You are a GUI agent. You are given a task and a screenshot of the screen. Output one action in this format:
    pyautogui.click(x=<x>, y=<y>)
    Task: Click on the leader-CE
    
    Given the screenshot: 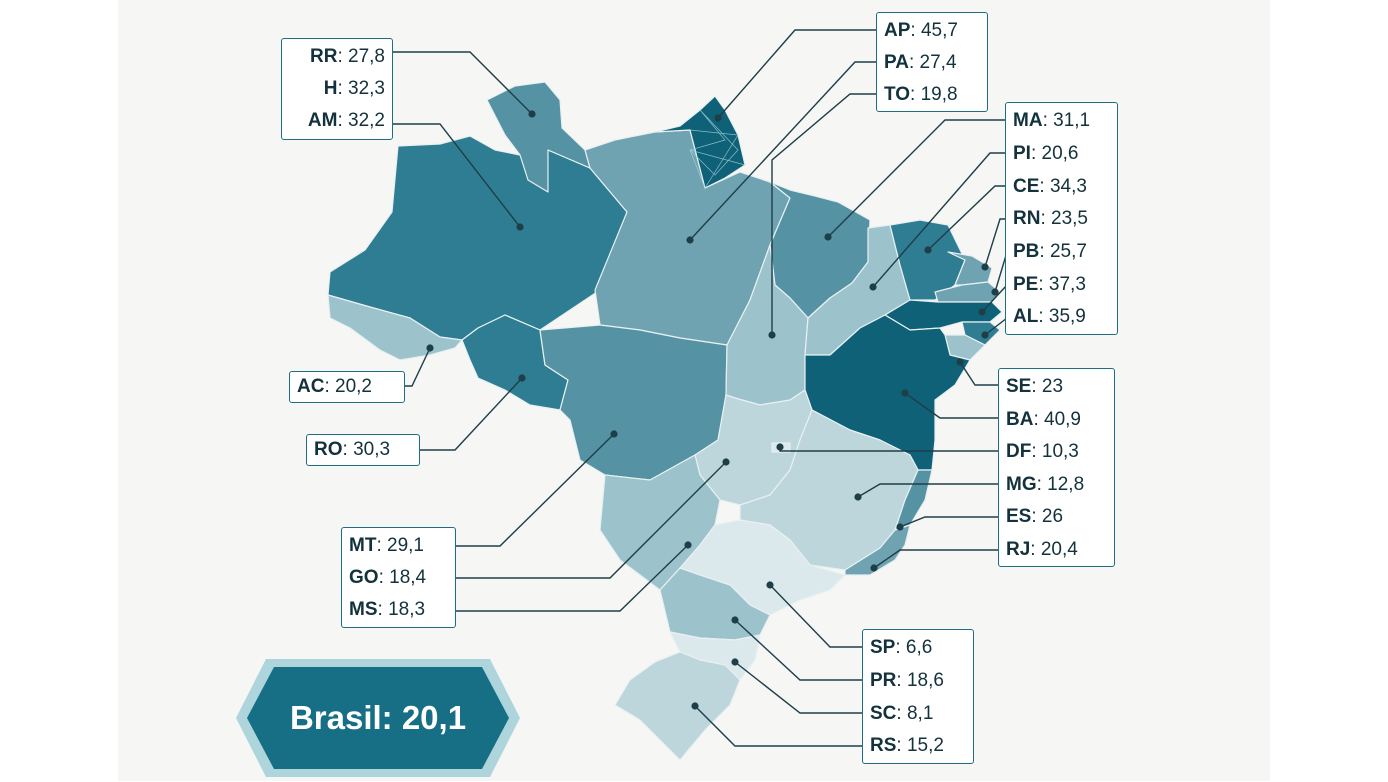 What is the action you would take?
    pyautogui.click(x=967, y=218)
    